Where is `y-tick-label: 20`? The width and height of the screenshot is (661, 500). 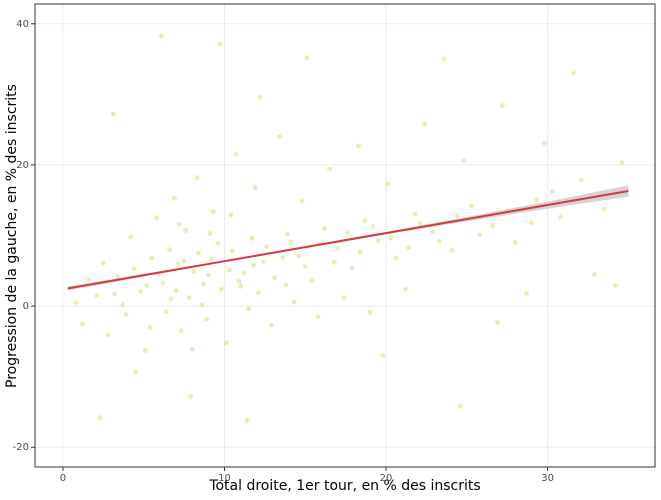
y-tick-label: 20 is located at coordinates (22, 165).